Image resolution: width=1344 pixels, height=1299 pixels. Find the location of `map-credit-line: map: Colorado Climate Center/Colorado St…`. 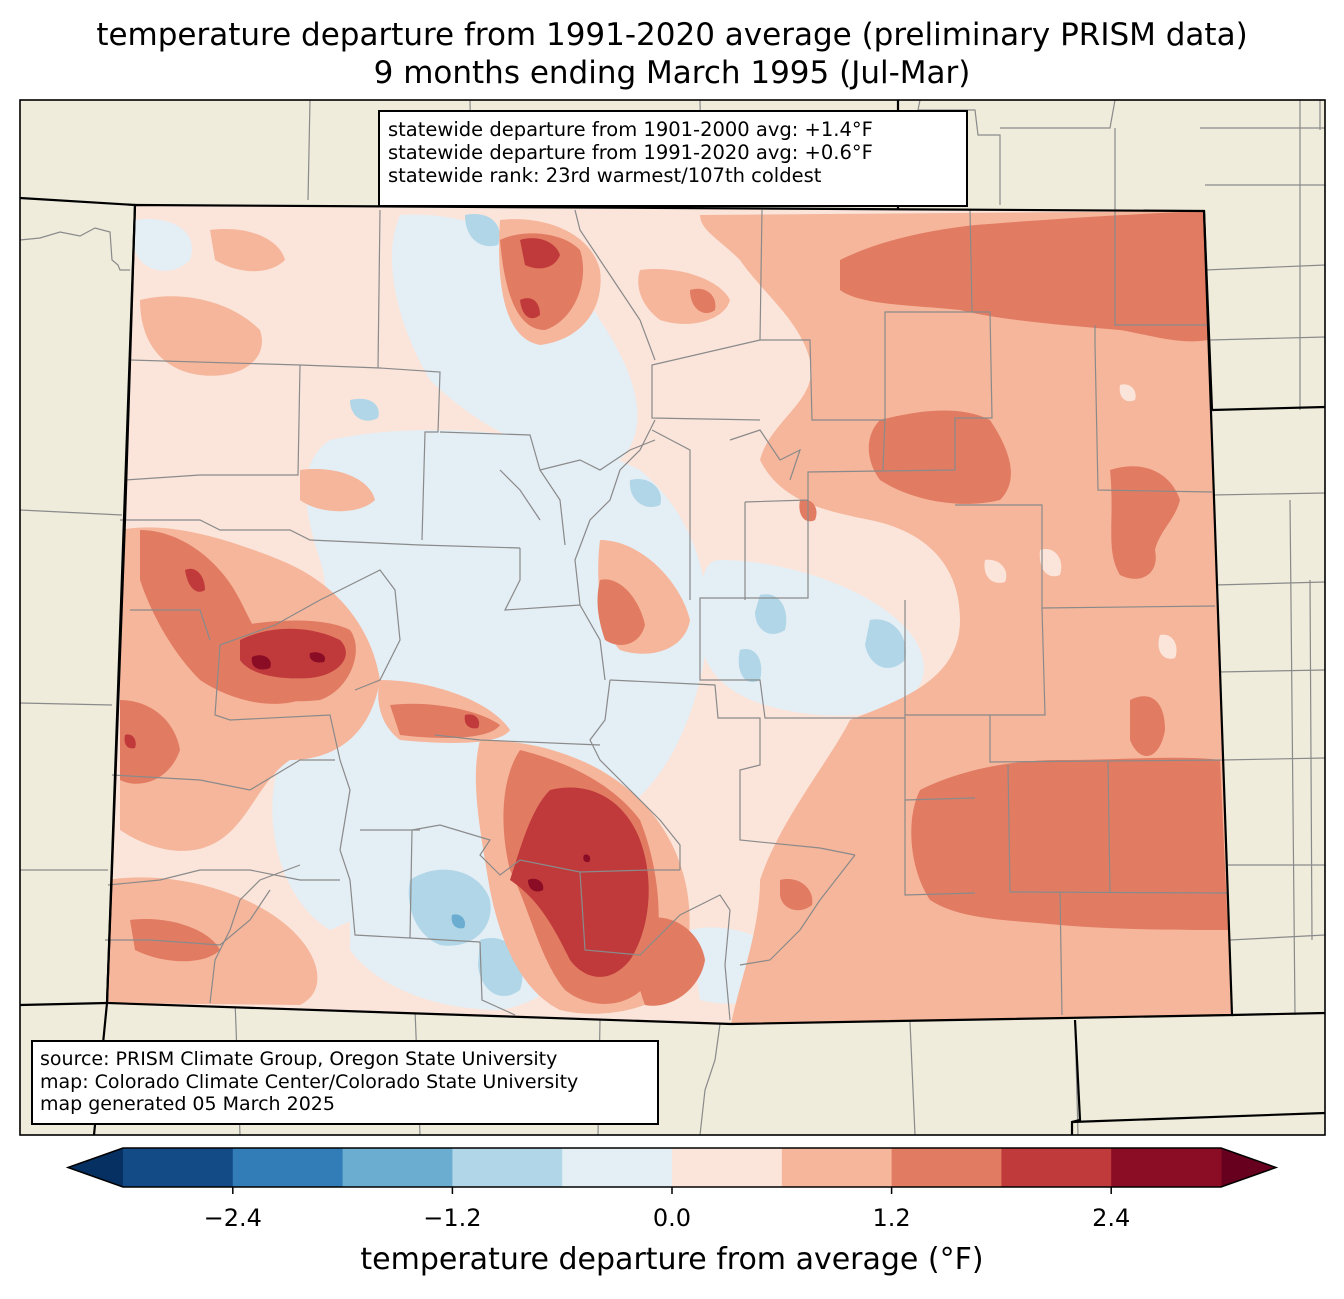

map-credit-line: map: Colorado Climate Center/Colorado St… is located at coordinates (309, 1081).